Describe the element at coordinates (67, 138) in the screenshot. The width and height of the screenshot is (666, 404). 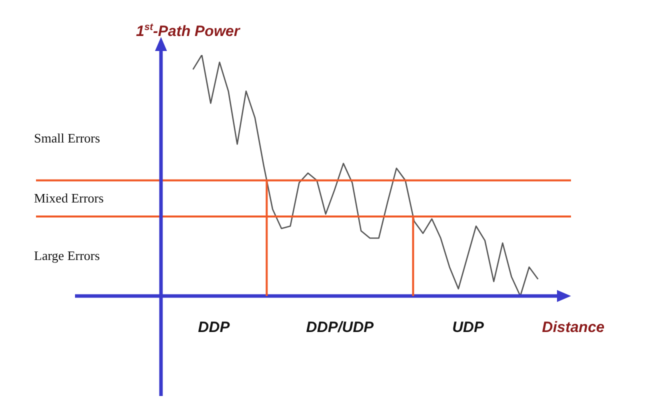
I see `text: Small Errors` at that location.